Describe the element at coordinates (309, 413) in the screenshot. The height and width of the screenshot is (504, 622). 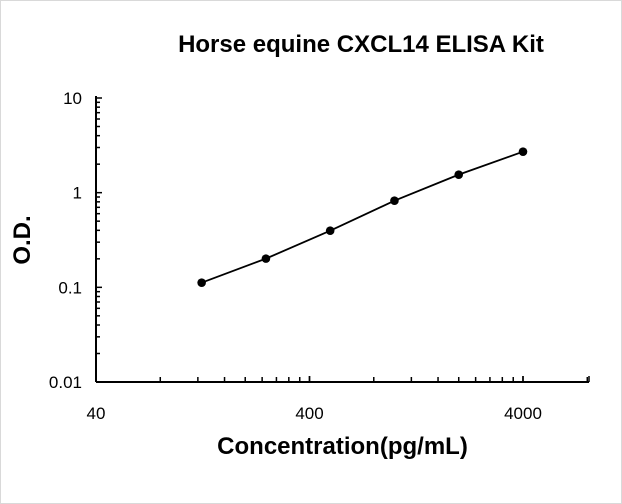
I see `x-tick-label: 400` at that location.